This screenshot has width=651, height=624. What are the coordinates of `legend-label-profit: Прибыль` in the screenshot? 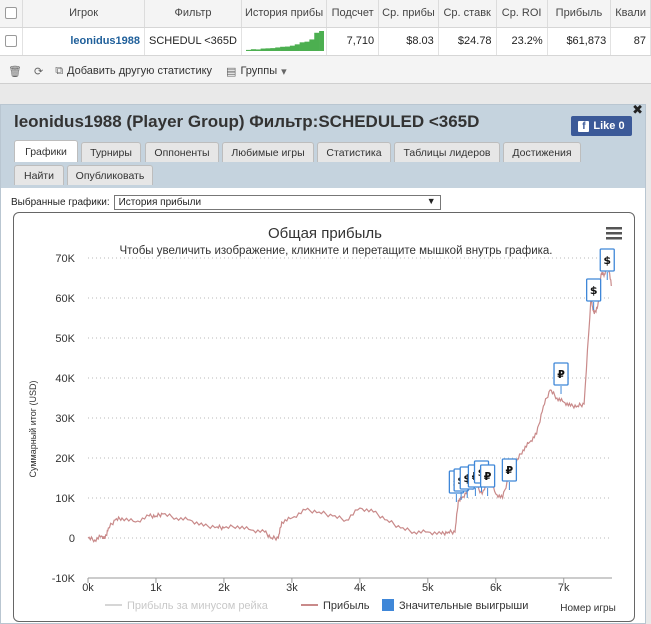 It's located at (346, 606).